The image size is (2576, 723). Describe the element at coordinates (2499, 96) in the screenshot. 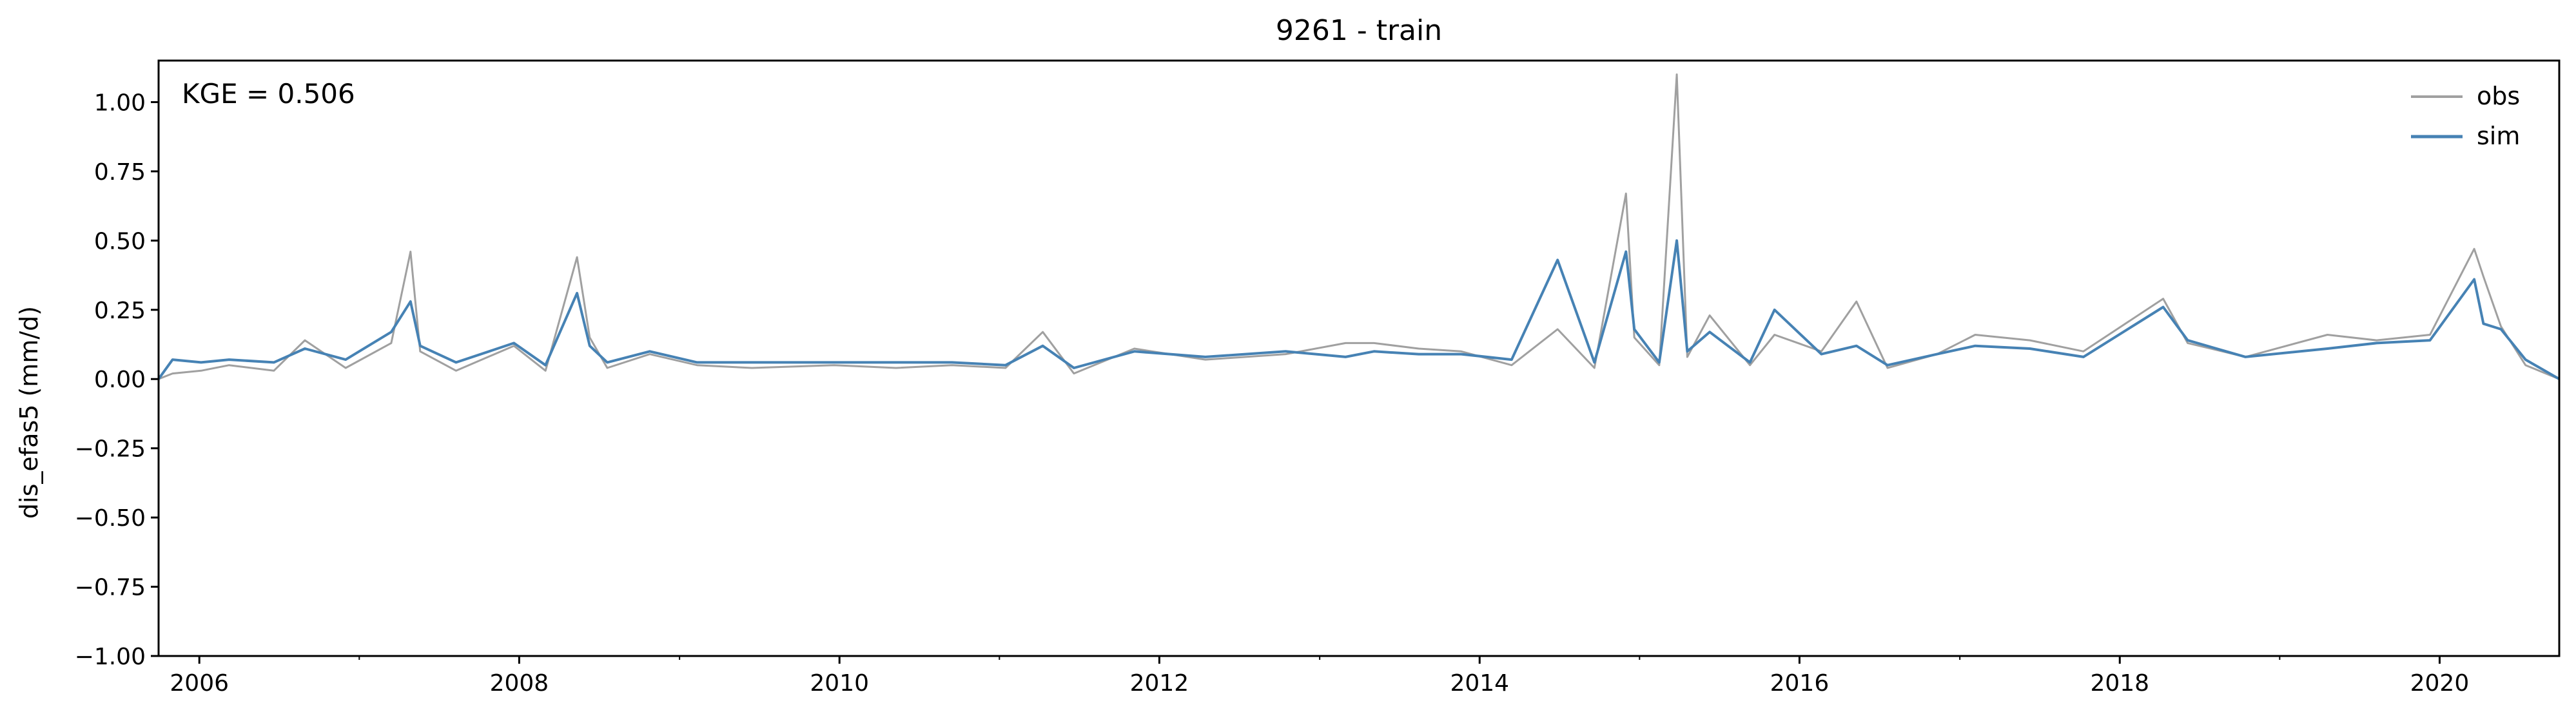

I see `legend-obs-label: obs` at that location.